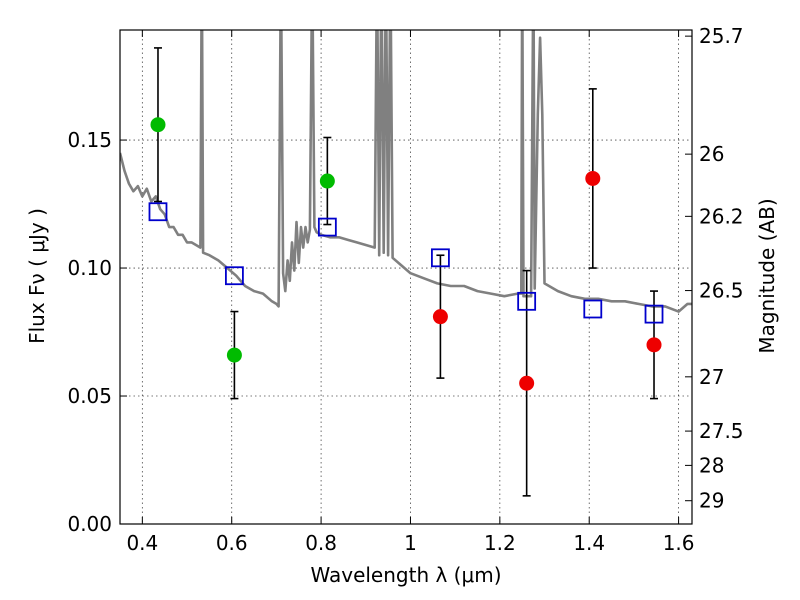  I want to click on right-tick-label: 26.5, so click(721, 291).